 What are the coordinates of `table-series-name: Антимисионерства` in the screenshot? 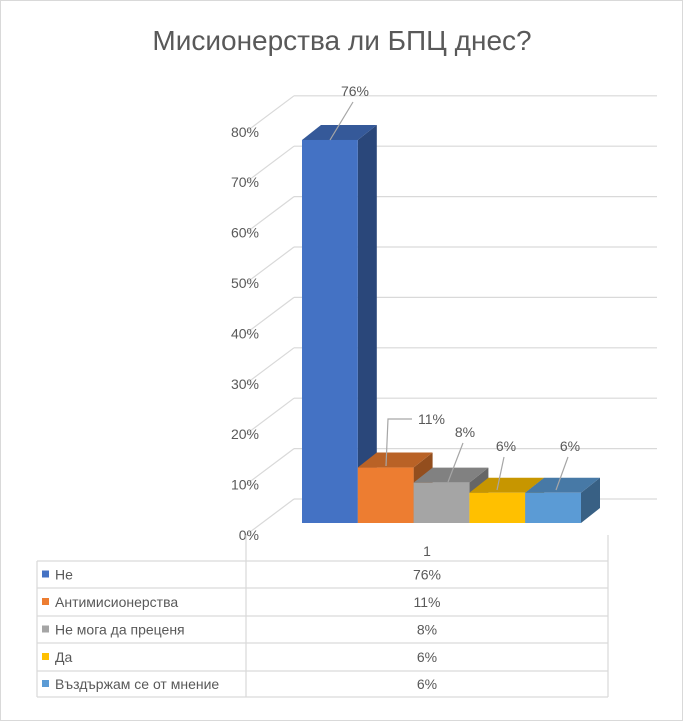 It's located at (116, 602).